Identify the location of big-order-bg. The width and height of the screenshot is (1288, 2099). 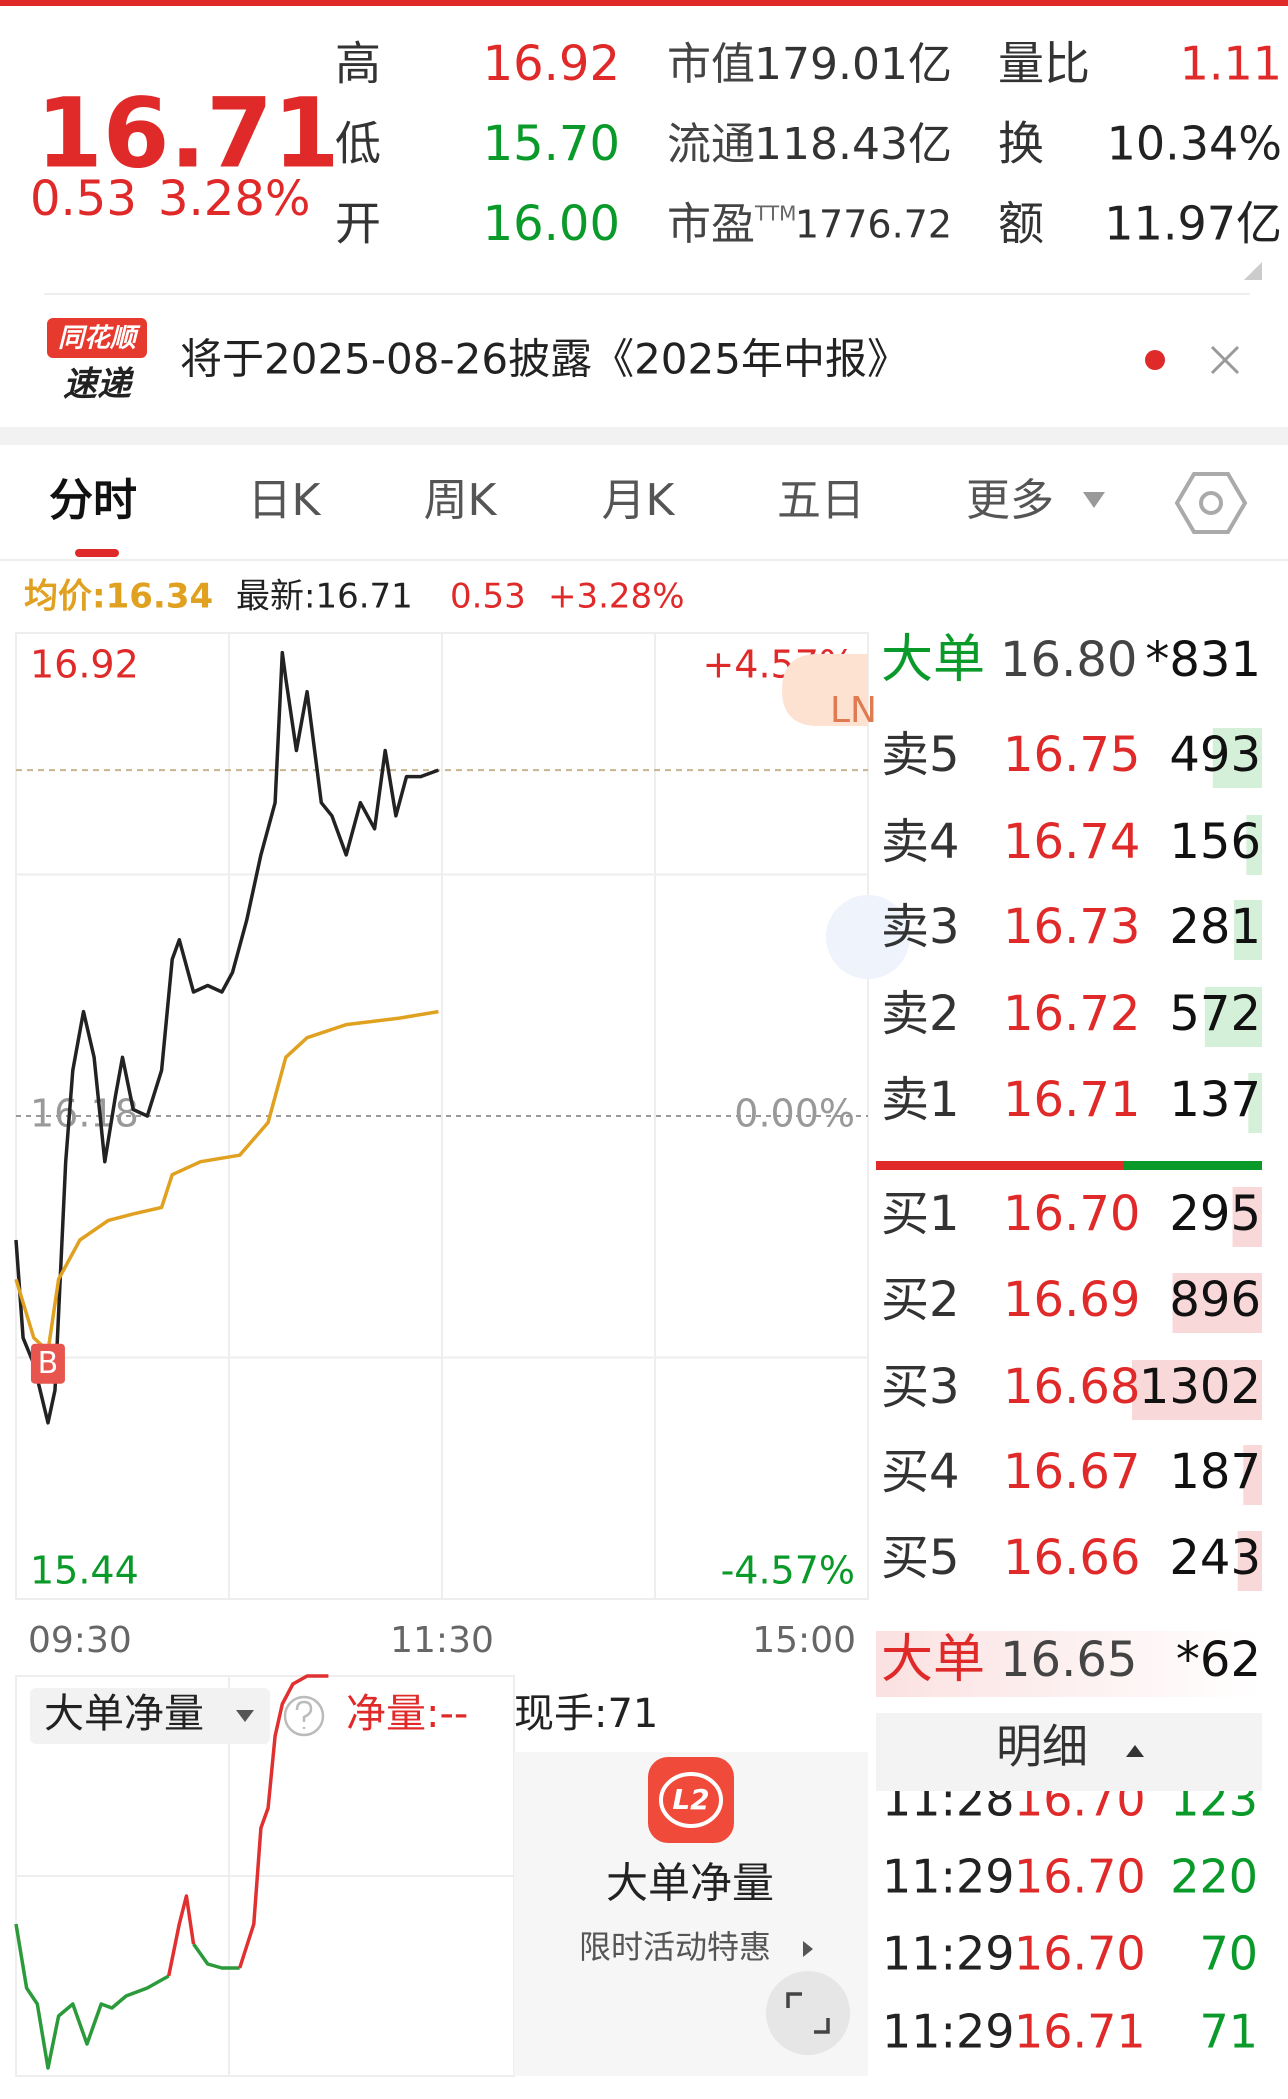
(1069, 1664).